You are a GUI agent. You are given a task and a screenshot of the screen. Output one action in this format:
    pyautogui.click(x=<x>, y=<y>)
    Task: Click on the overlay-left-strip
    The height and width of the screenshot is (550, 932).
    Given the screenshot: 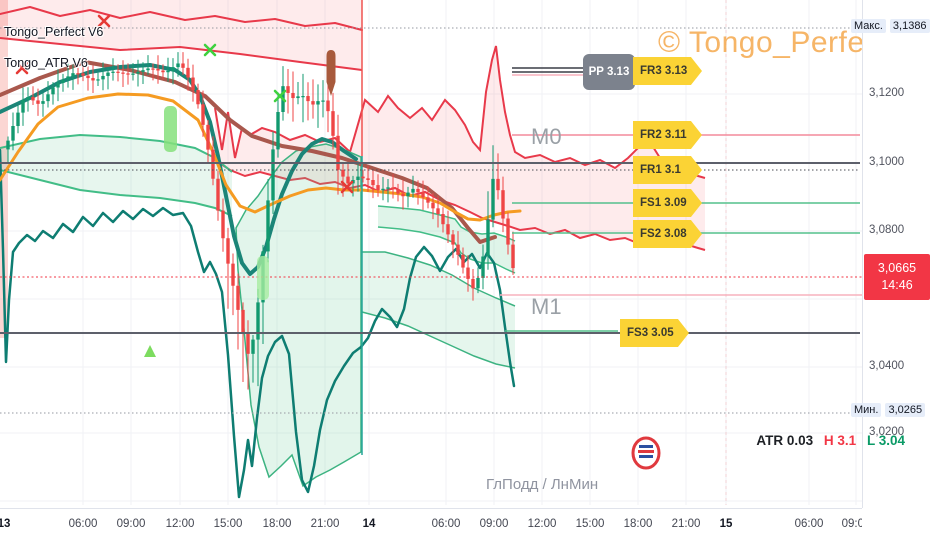 What is the action you would take?
    pyautogui.click(x=4, y=169)
    